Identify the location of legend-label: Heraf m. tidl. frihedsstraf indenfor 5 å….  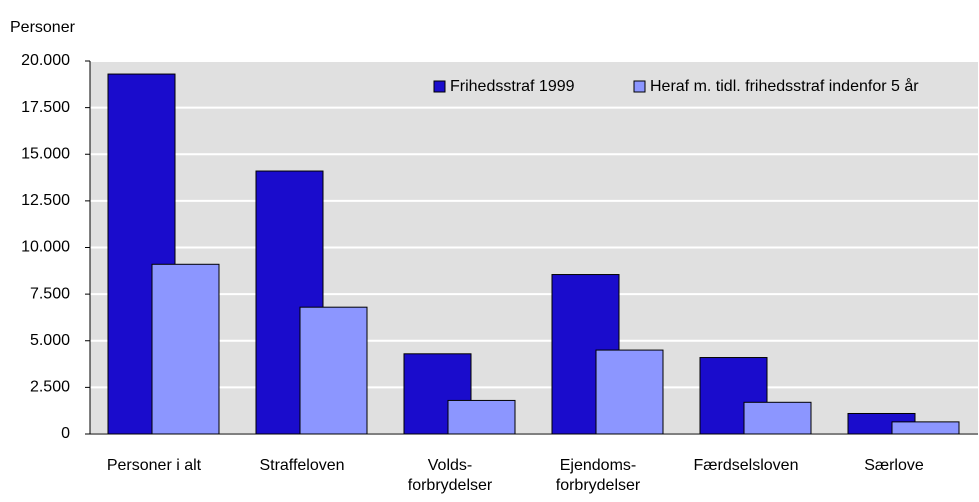
(784, 86).